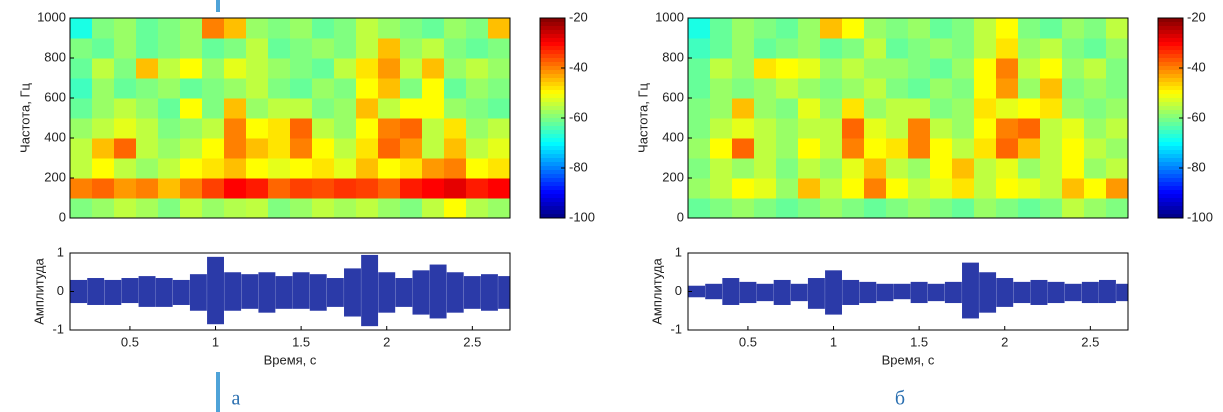  What do you see at coordinates (386, 341) in the screenshot?
I see `x-tick-label: 2` at bounding box center [386, 341].